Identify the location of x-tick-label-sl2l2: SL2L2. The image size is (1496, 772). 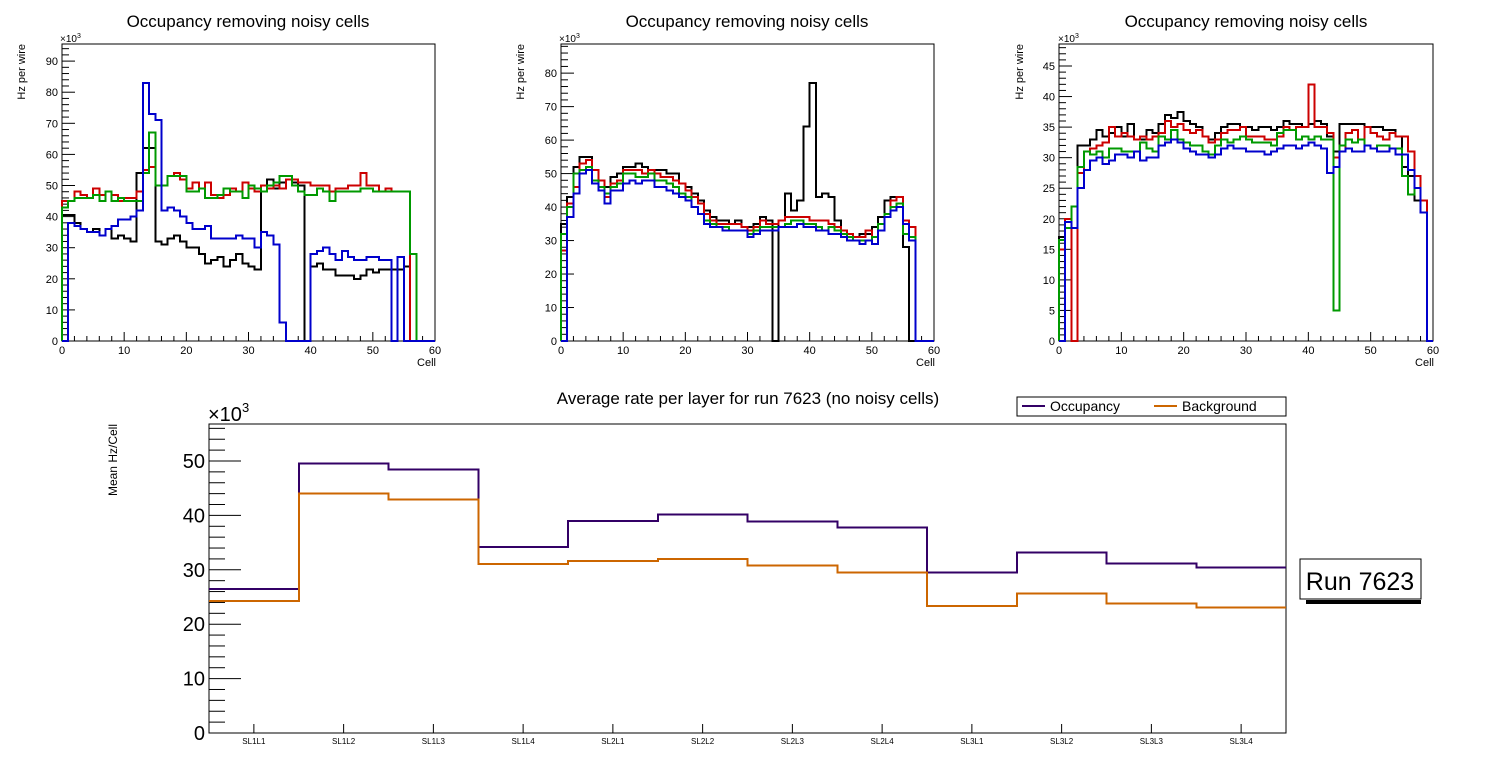
(703, 741).